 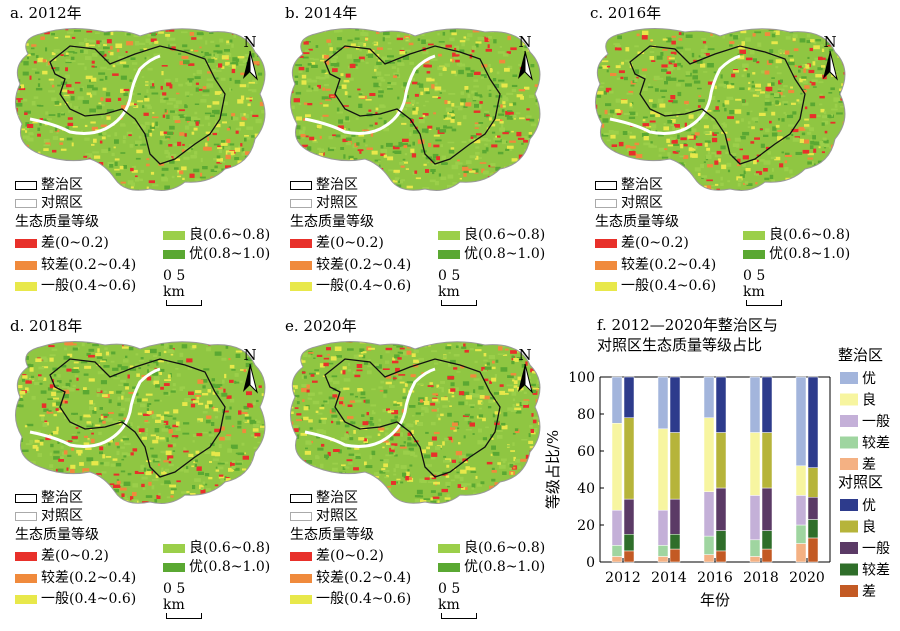 I want to click on panel-title: a. 2012年, so click(x=46, y=13).